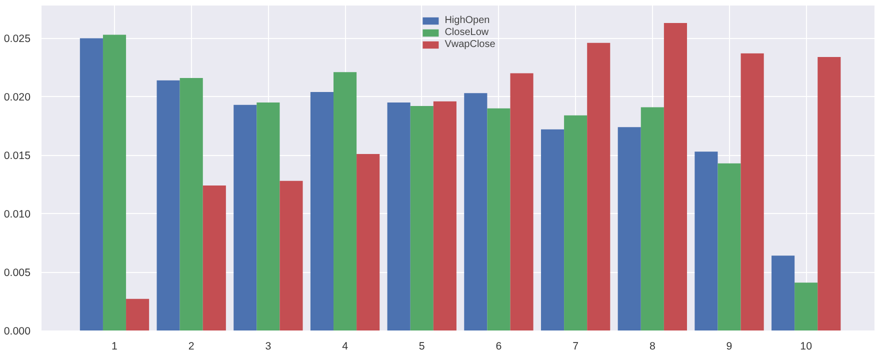  What do you see at coordinates (17, 332) in the screenshot?
I see `y-tick-label: 0.000` at bounding box center [17, 332].